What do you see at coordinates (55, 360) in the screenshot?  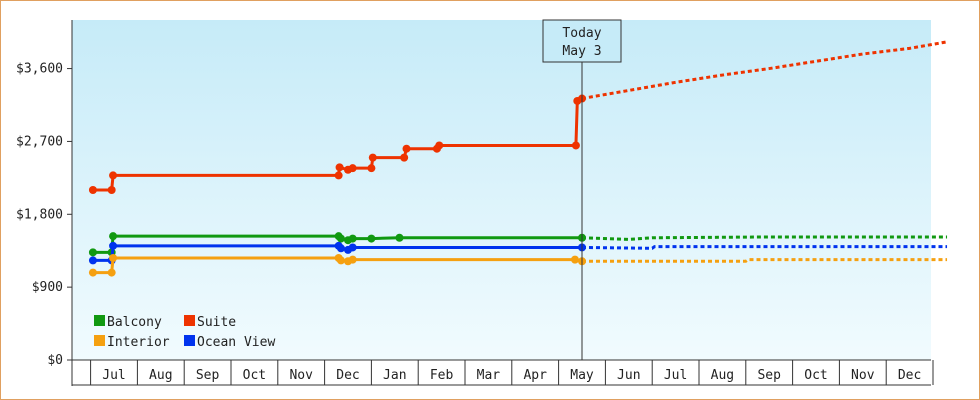 I see `y-tick-label: $0` at bounding box center [55, 360].